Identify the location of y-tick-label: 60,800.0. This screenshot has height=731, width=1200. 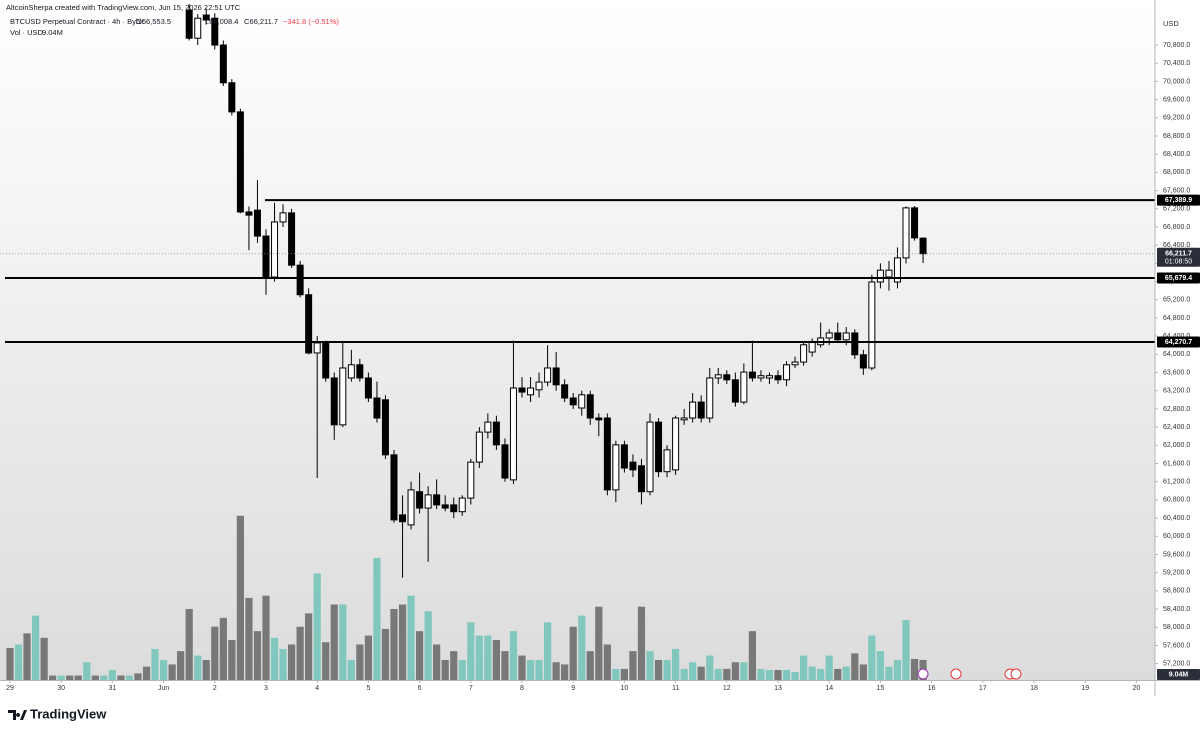
(1176, 500).